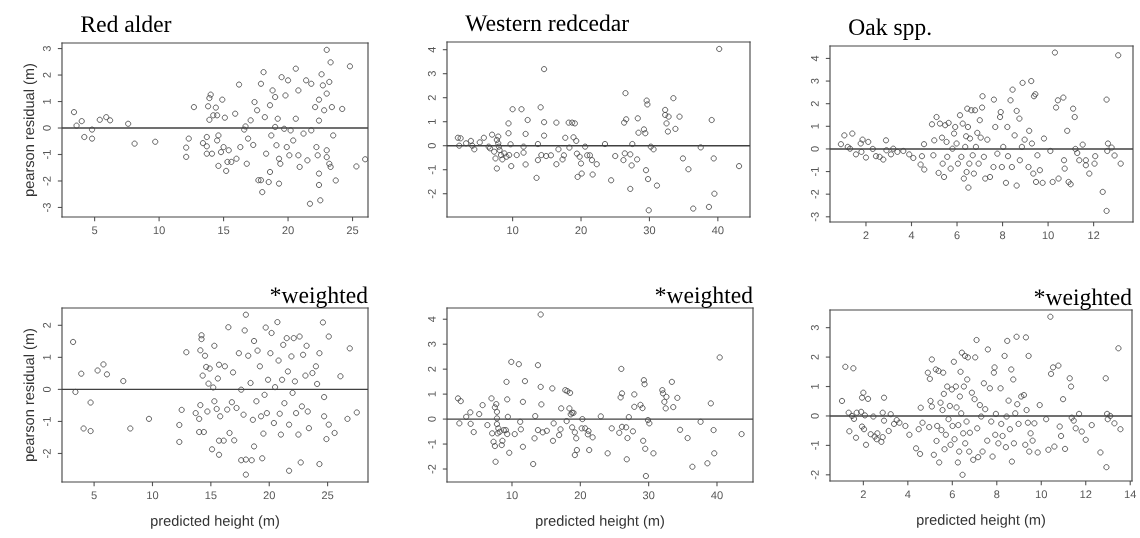  I want to click on x-tick-label: 14, so click(1130, 494).